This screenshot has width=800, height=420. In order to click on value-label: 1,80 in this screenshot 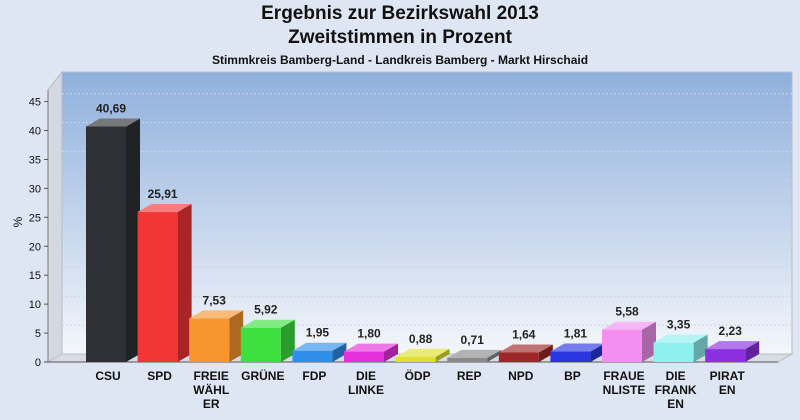, I will do `click(369, 334)`.